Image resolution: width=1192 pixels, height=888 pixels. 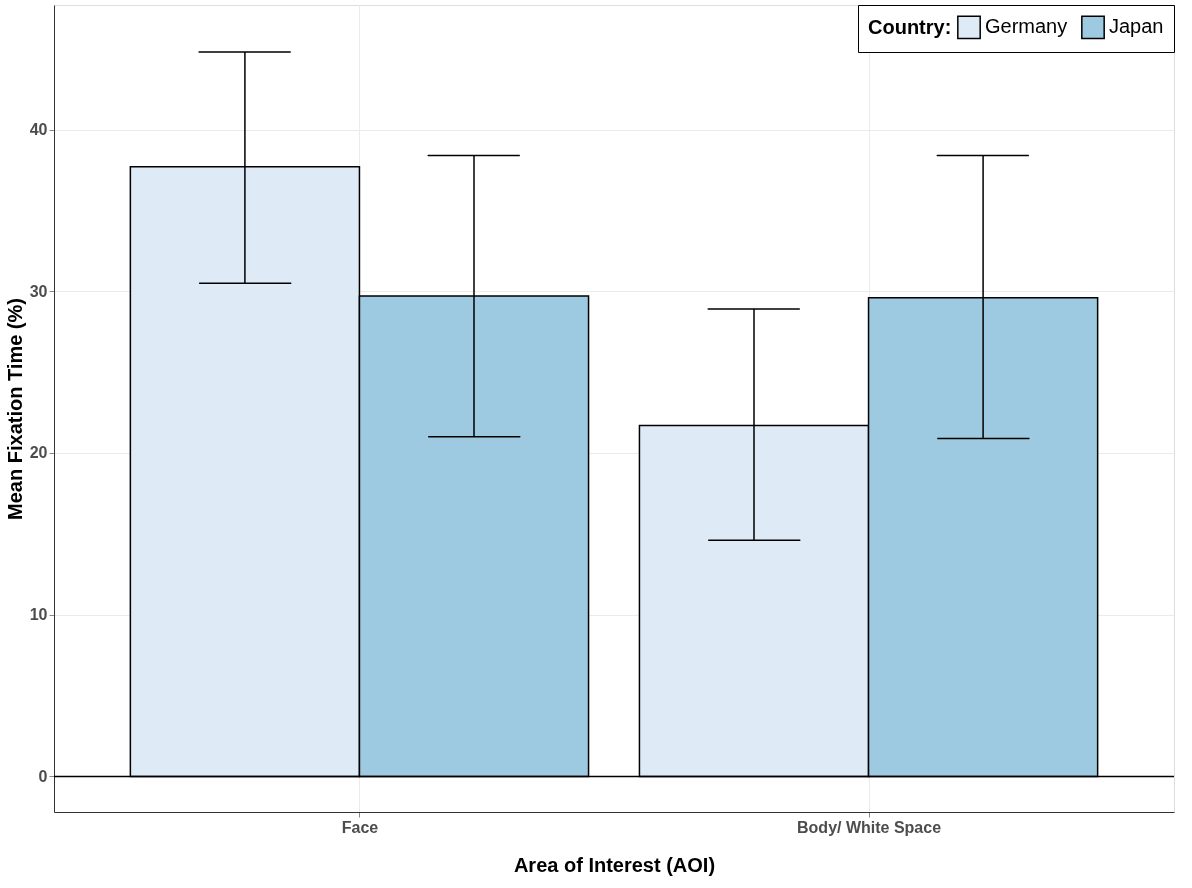 I want to click on y-tick-label: 0, so click(x=43, y=776).